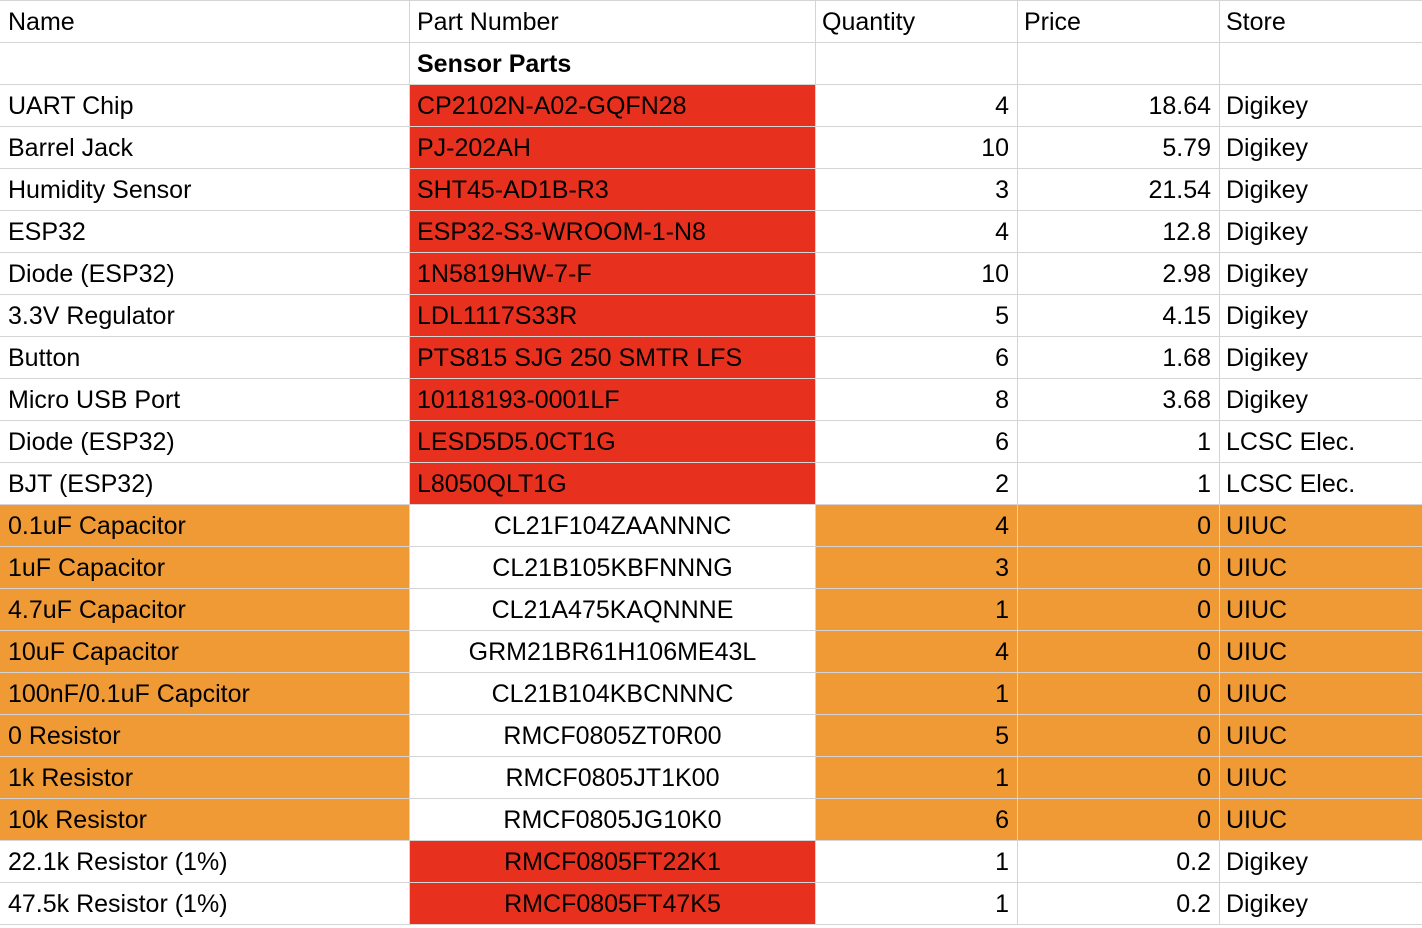 Image resolution: width=1422 pixels, height=928 pixels. I want to click on header-store: Store, so click(1321, 22).